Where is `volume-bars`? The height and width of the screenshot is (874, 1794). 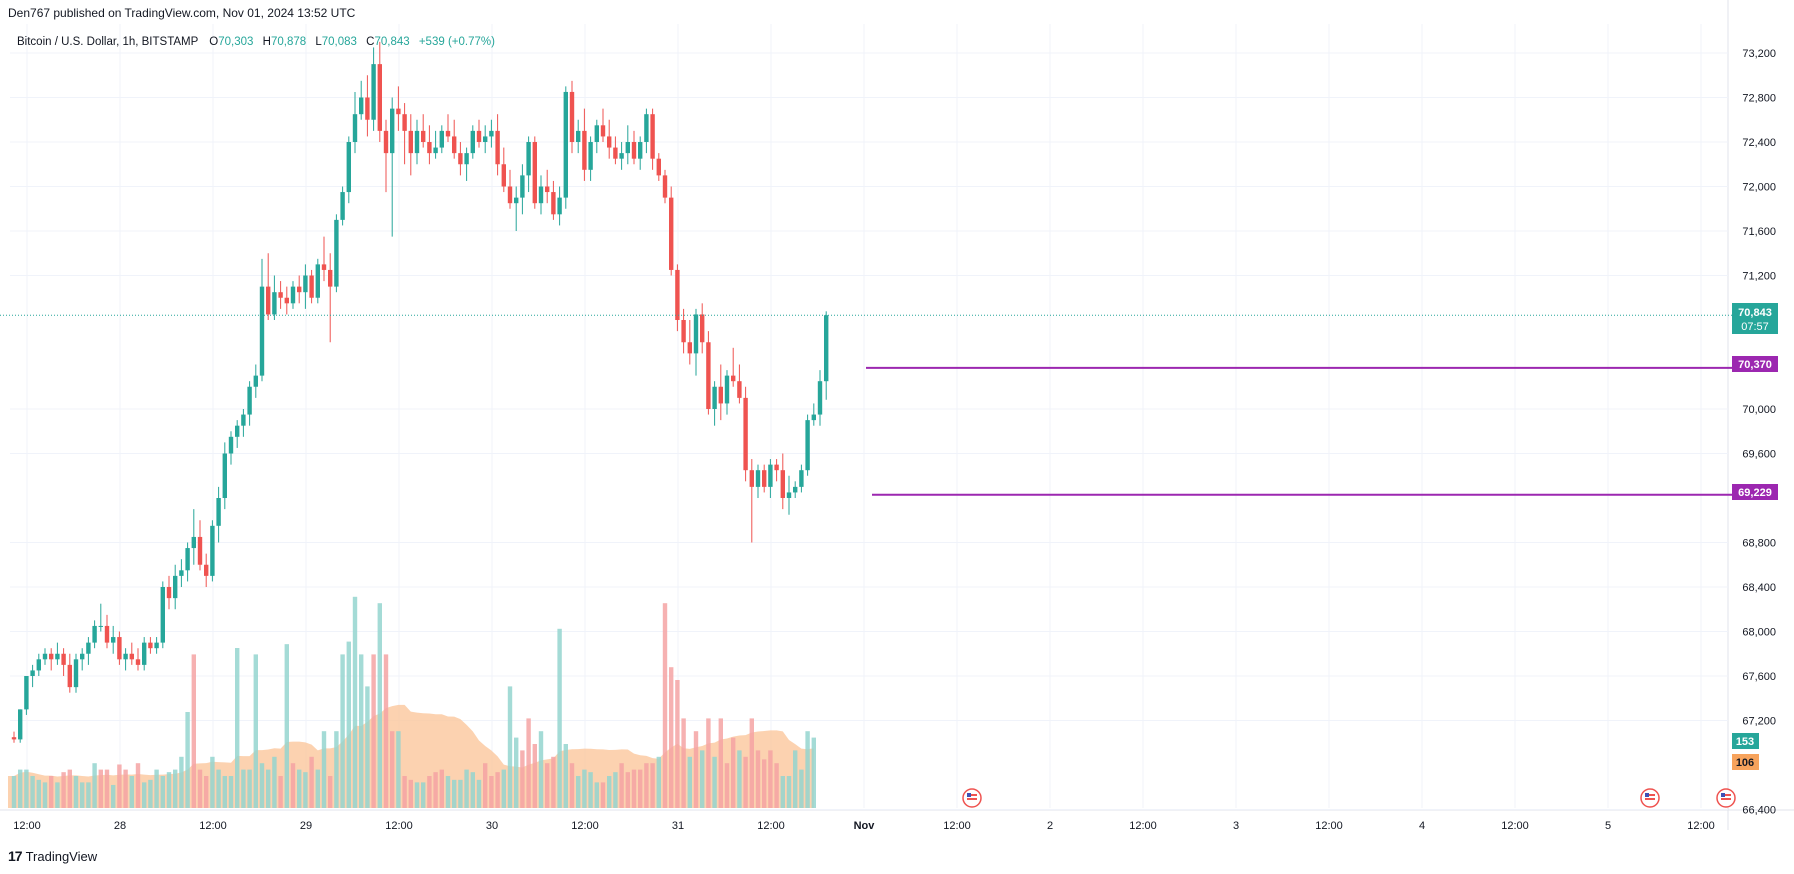
volume-bars is located at coordinates (413, 702).